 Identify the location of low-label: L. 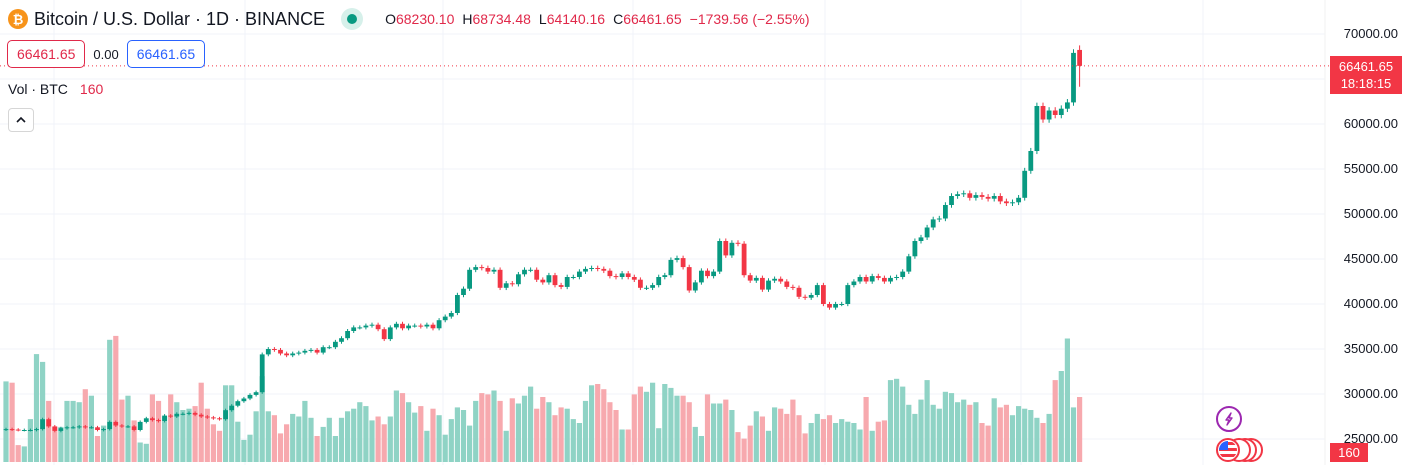
(542, 19).